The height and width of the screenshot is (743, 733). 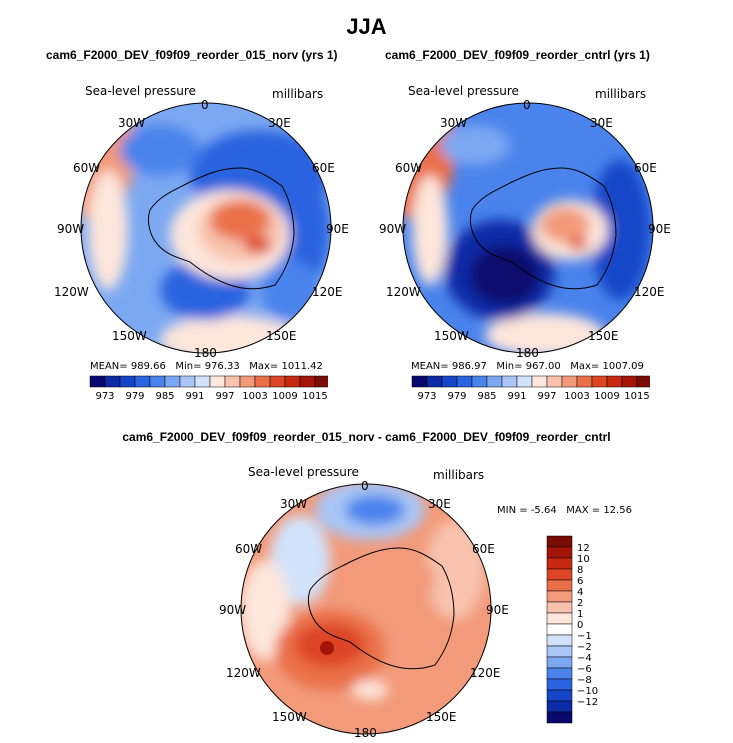 What do you see at coordinates (323, 168) in the screenshot?
I see `panel-a-lon-60e: 60E` at bounding box center [323, 168].